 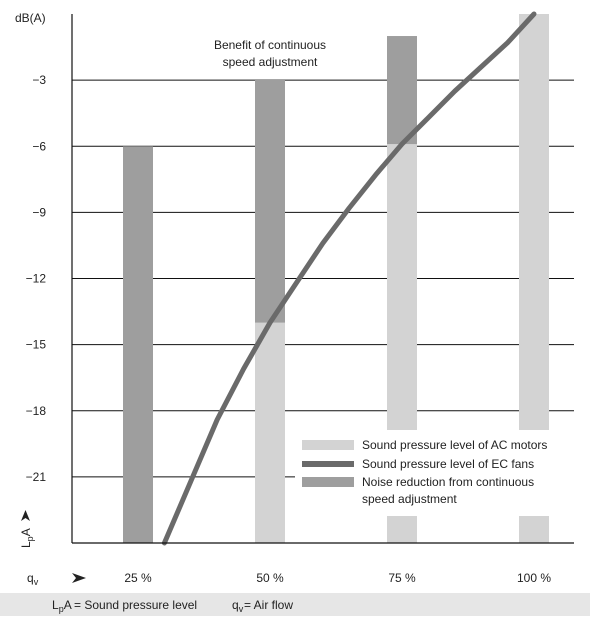 I want to click on x-tick-label: 50 %, so click(x=270, y=578).